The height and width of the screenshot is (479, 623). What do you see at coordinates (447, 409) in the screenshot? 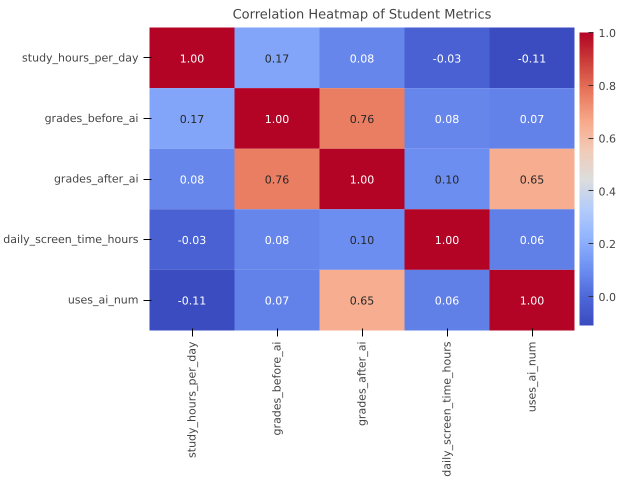
I see `x-tick-label: daily_screen_time_hours` at bounding box center [447, 409].